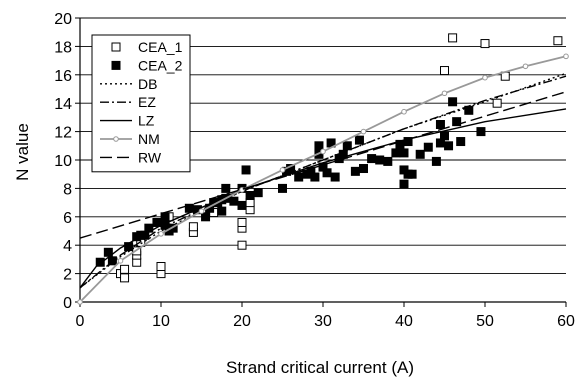 This screenshot has width=579, height=379. I want to click on x-tick-label: 60, so click(566, 321).